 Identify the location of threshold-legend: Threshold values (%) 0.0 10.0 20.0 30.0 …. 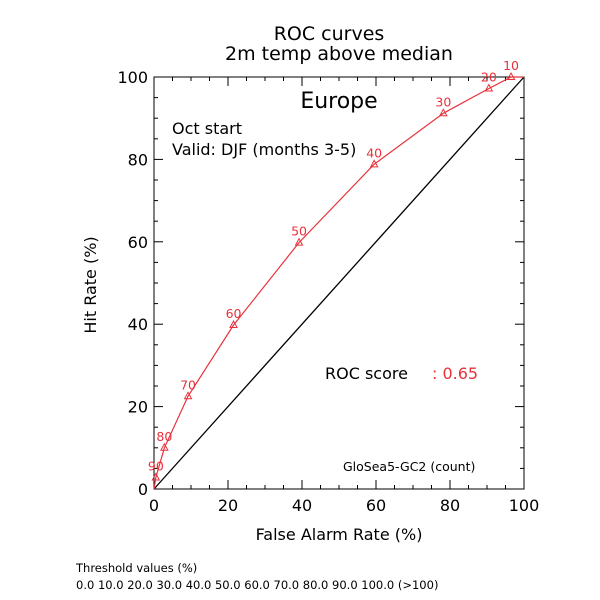
(257, 577).